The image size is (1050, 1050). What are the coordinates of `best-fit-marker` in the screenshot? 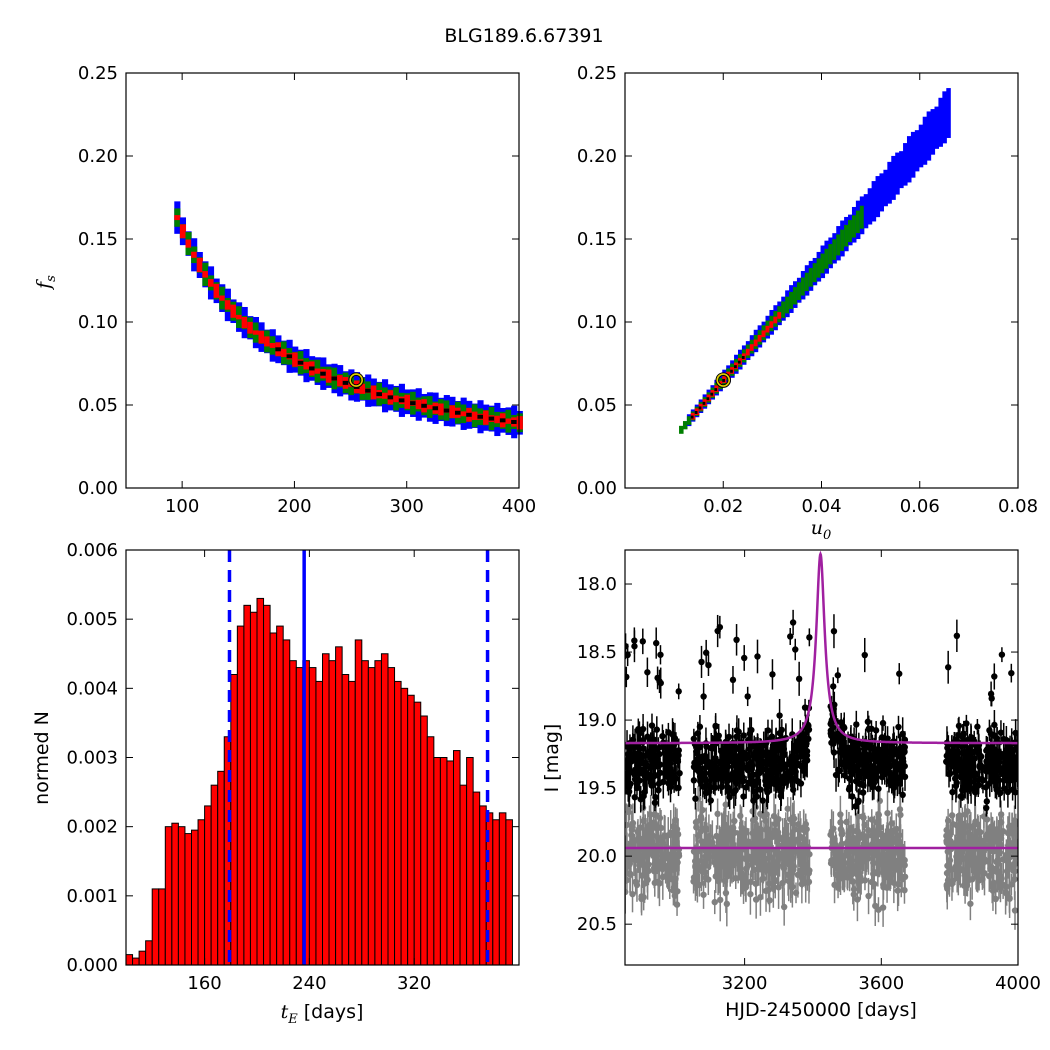 It's located at (723, 380).